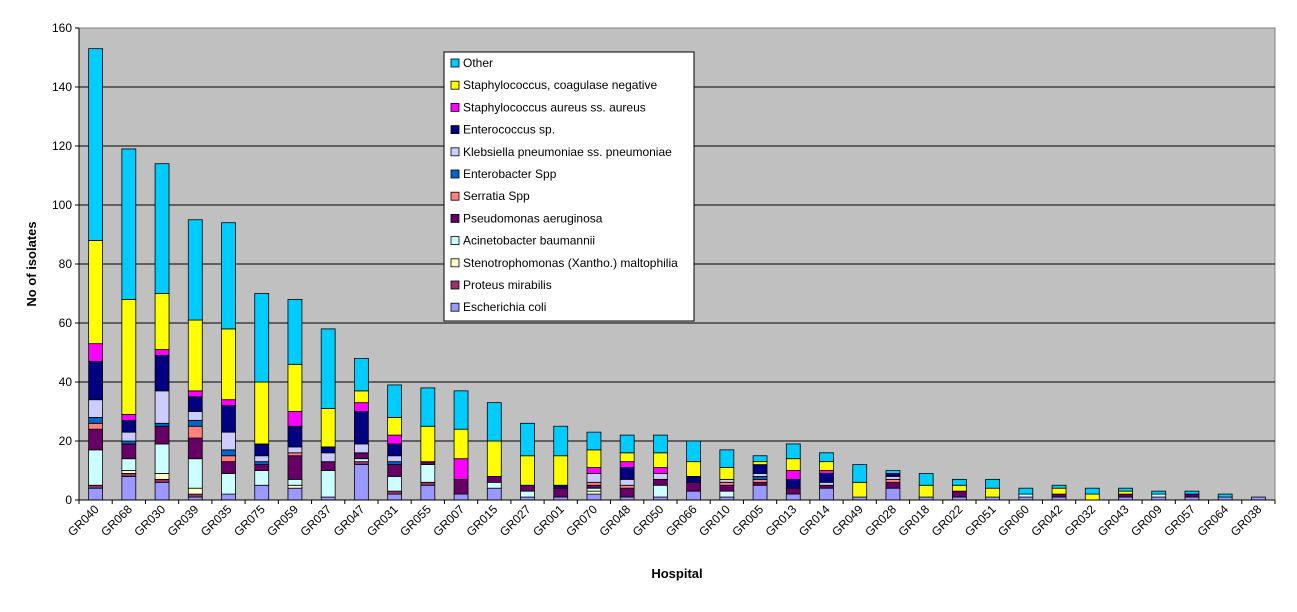  I want to click on y-tick-label: 80, so click(66, 264).